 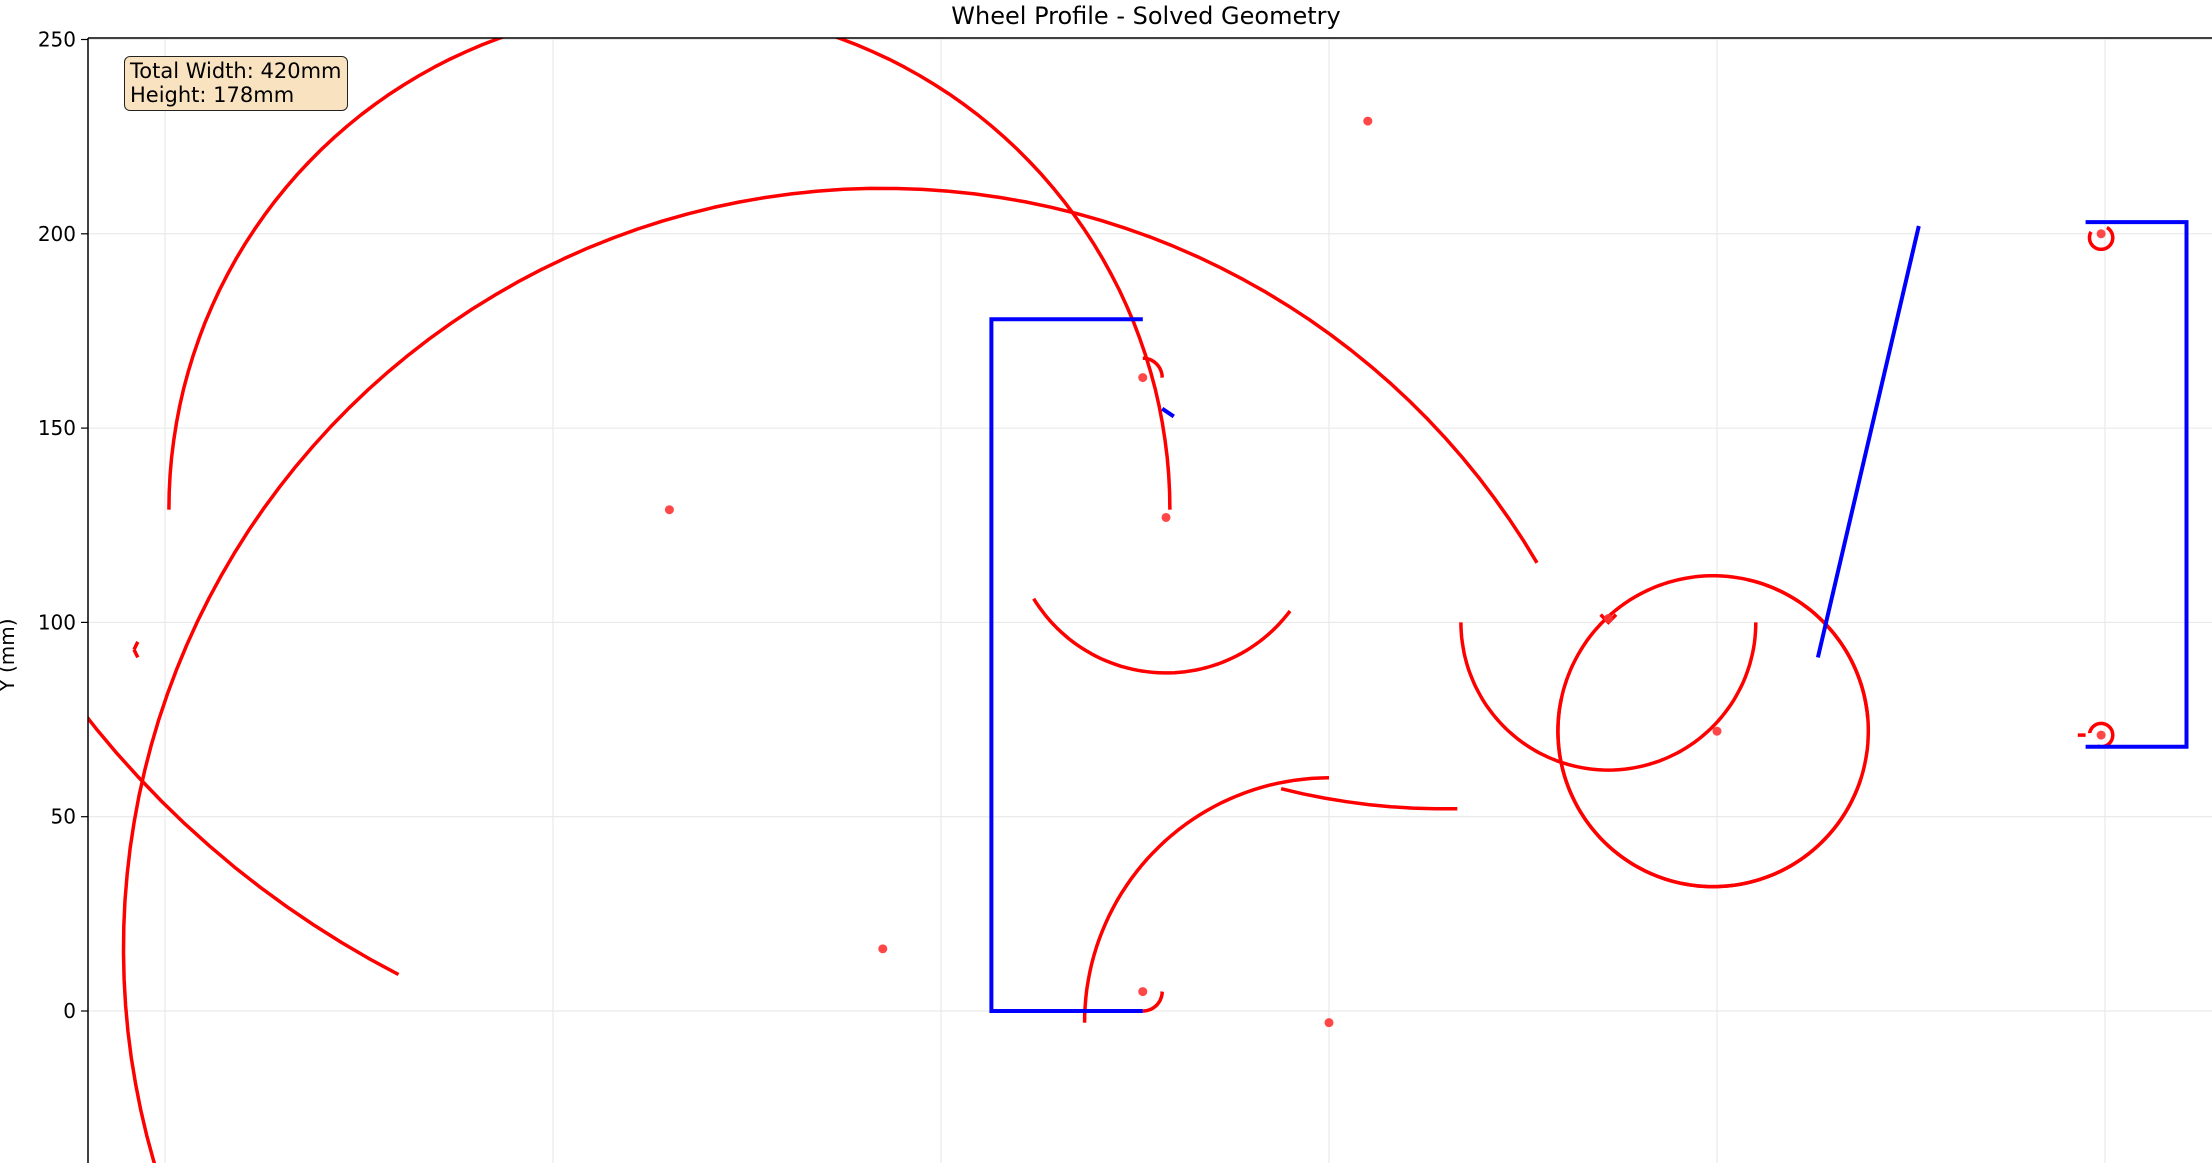 What do you see at coordinates (1145, 16) in the screenshot?
I see `chart-title: Wheel Profile - Solved Geometry` at bounding box center [1145, 16].